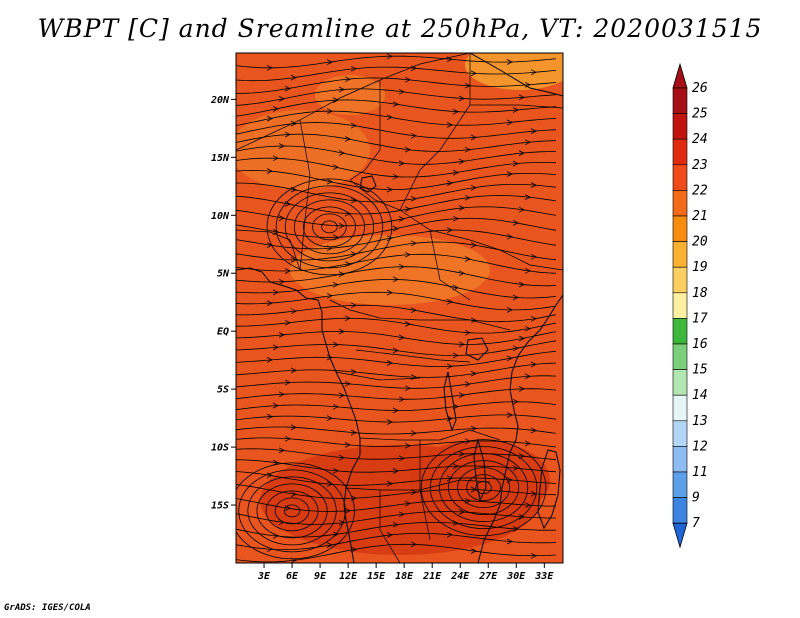 The height and width of the screenshot is (618, 800). What do you see at coordinates (264, 576) in the screenshot?
I see `lon-tick-label: 3E` at bounding box center [264, 576].